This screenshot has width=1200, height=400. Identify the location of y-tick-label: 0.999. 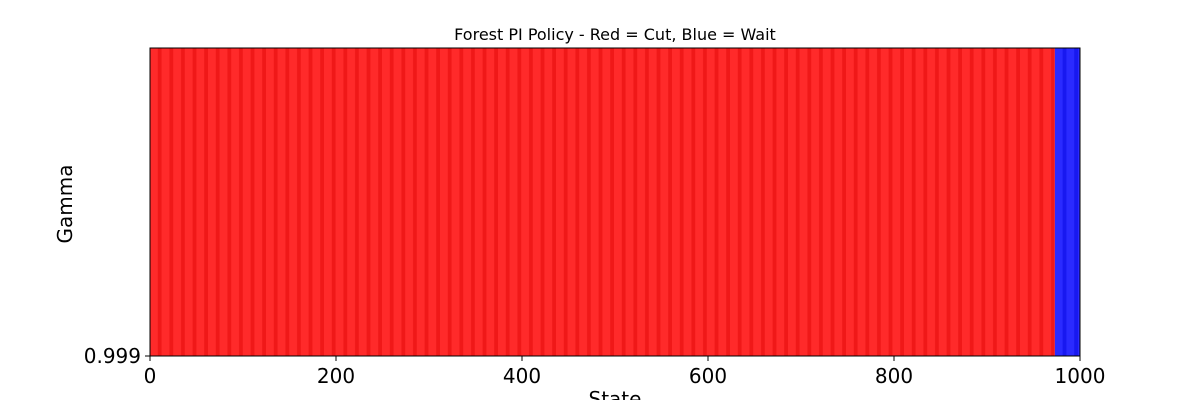
(112, 356).